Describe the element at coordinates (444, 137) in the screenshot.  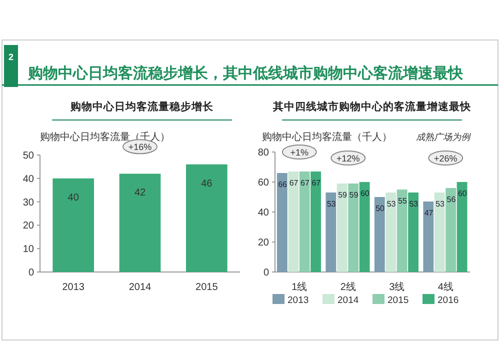
I see `text: 成熟广场为例` at that location.